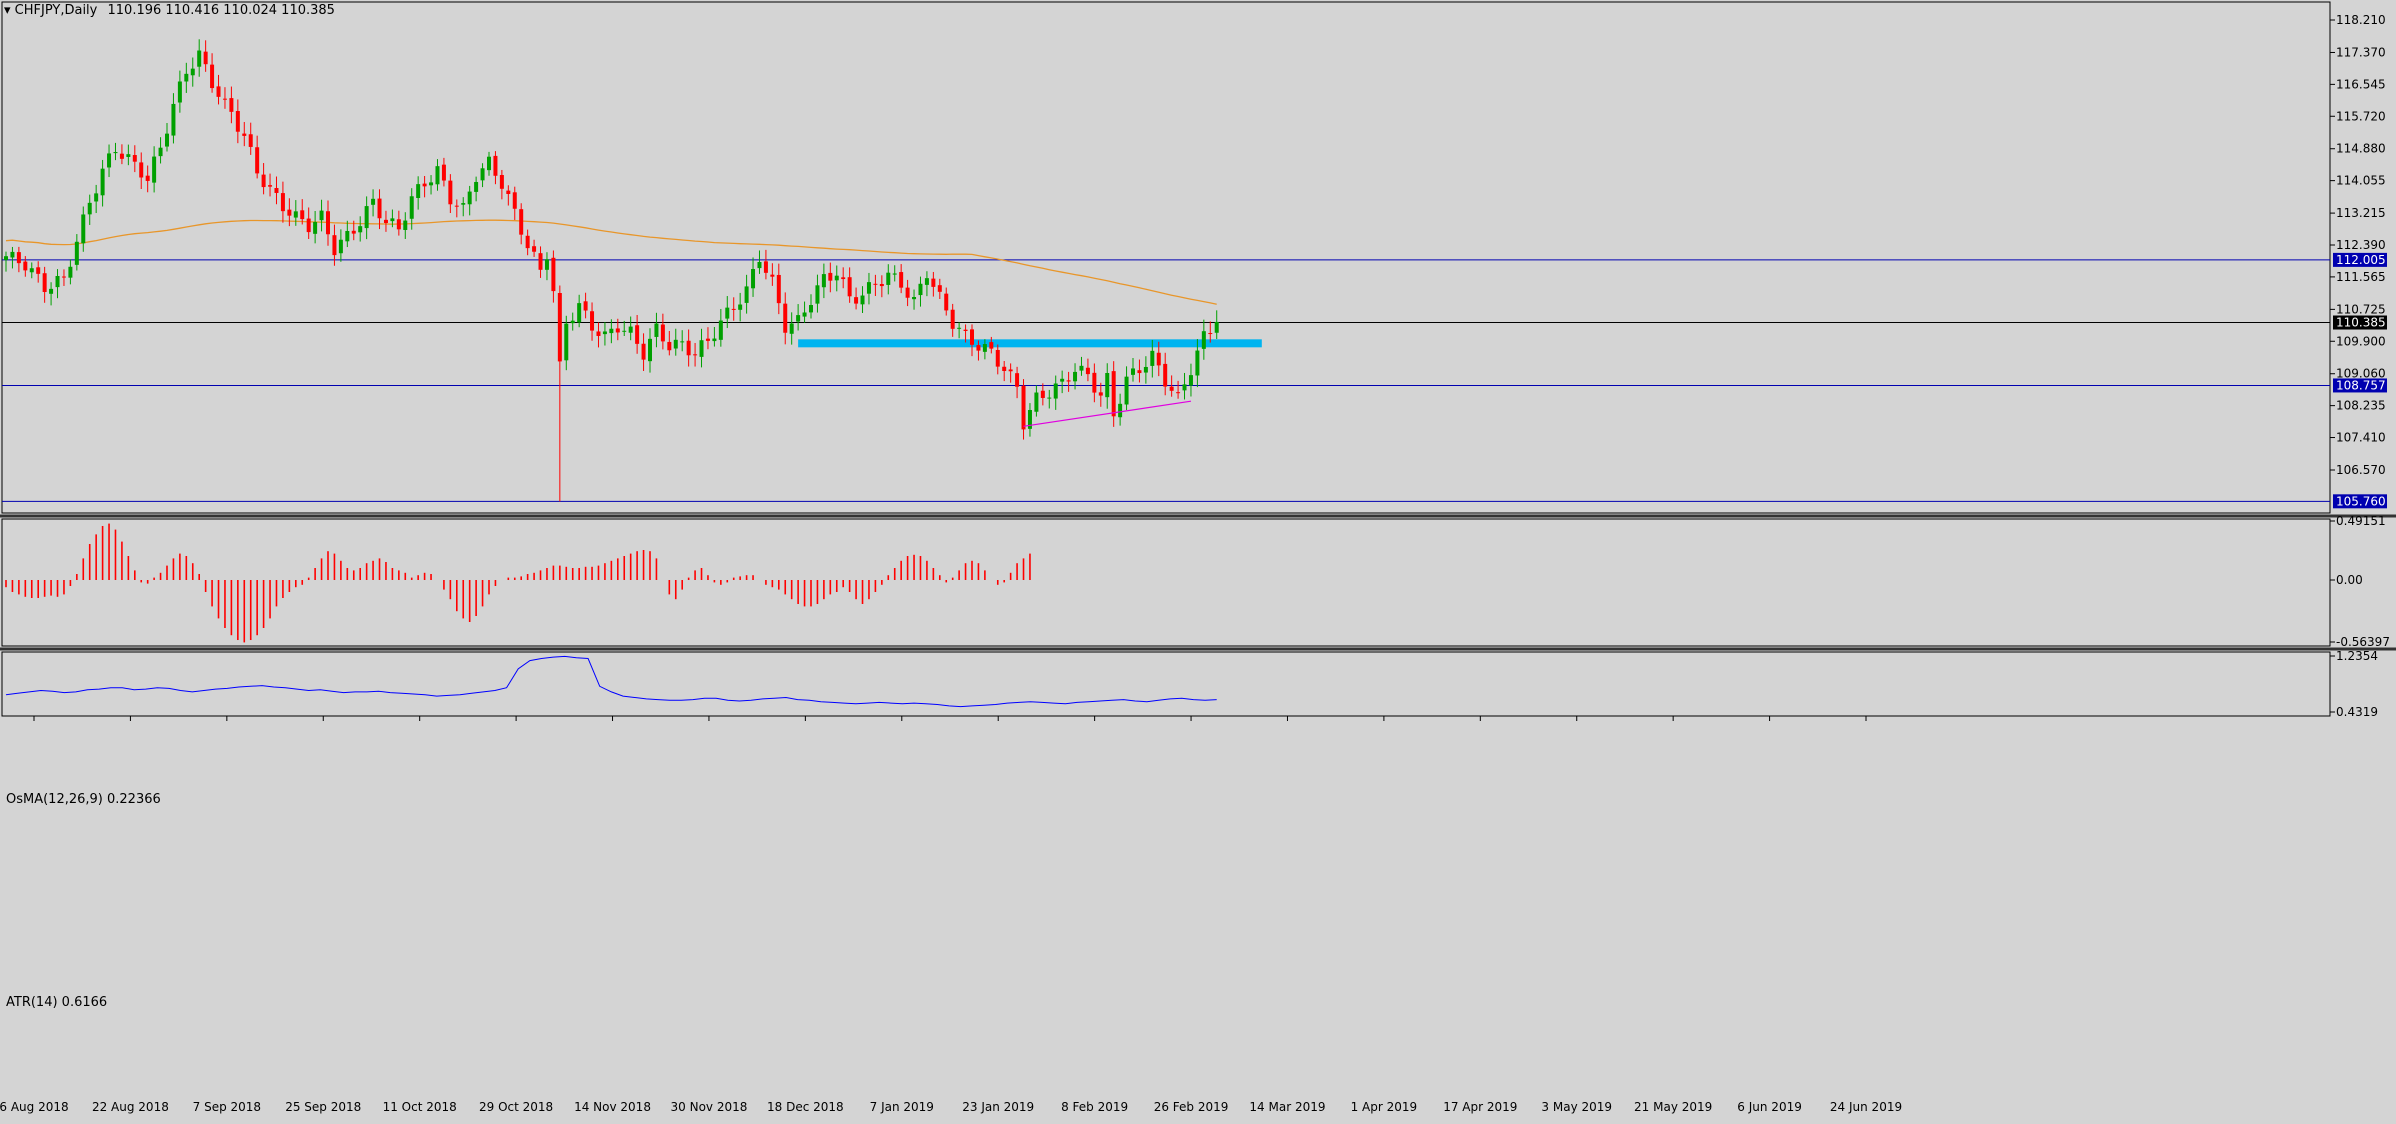 The width and height of the screenshot is (2396, 1124). What do you see at coordinates (902, 1107) in the screenshot?
I see `time-tick-label: 7 Jan 2019` at bounding box center [902, 1107].